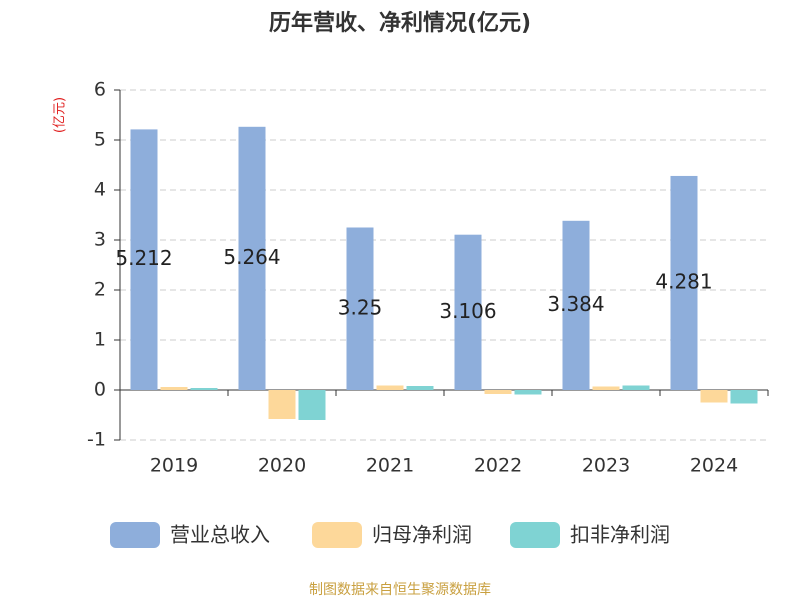 The width and height of the screenshot is (800, 600). I want to click on legend-label: 营业总收入, so click(220, 535).